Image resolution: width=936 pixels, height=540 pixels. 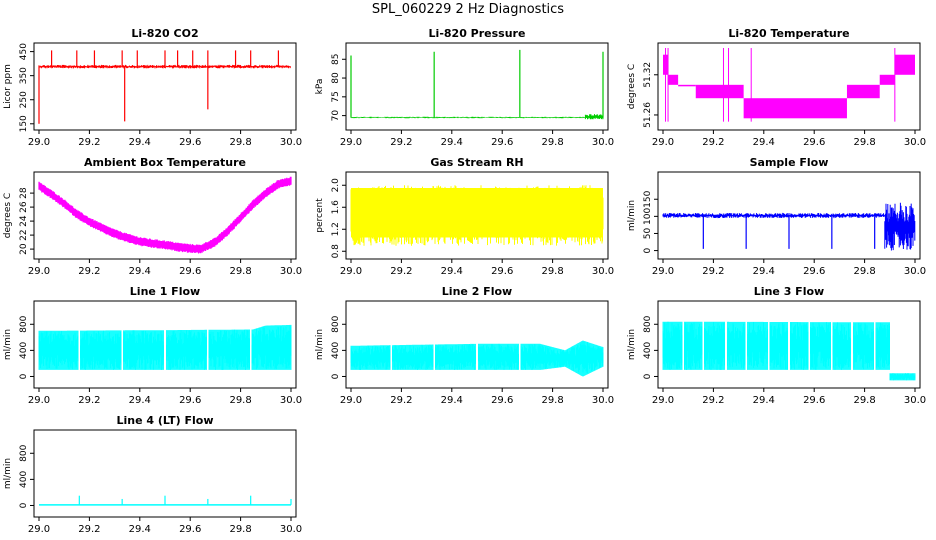 I want to click on series-ambient, so click(x=165, y=215).